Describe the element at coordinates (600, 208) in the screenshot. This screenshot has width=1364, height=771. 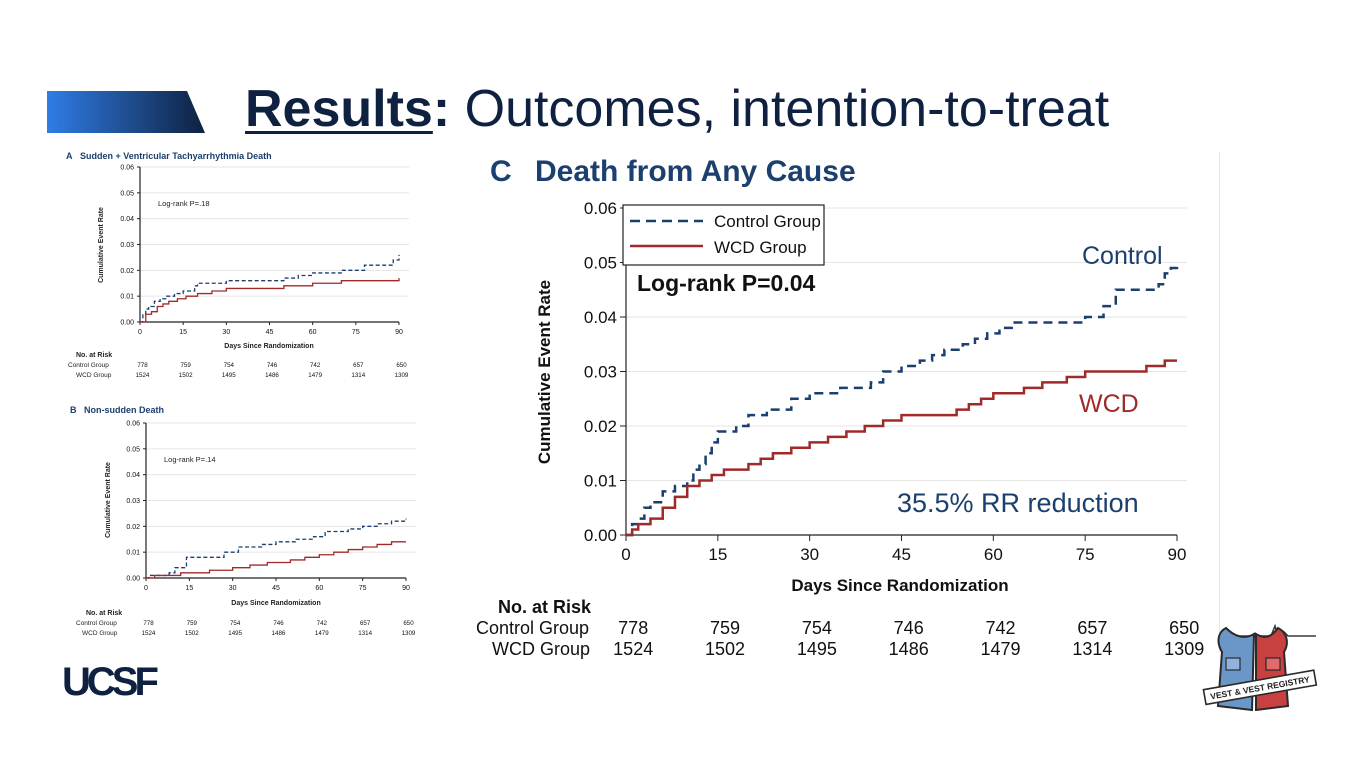
I see `y-tick-label: 0.06` at that location.